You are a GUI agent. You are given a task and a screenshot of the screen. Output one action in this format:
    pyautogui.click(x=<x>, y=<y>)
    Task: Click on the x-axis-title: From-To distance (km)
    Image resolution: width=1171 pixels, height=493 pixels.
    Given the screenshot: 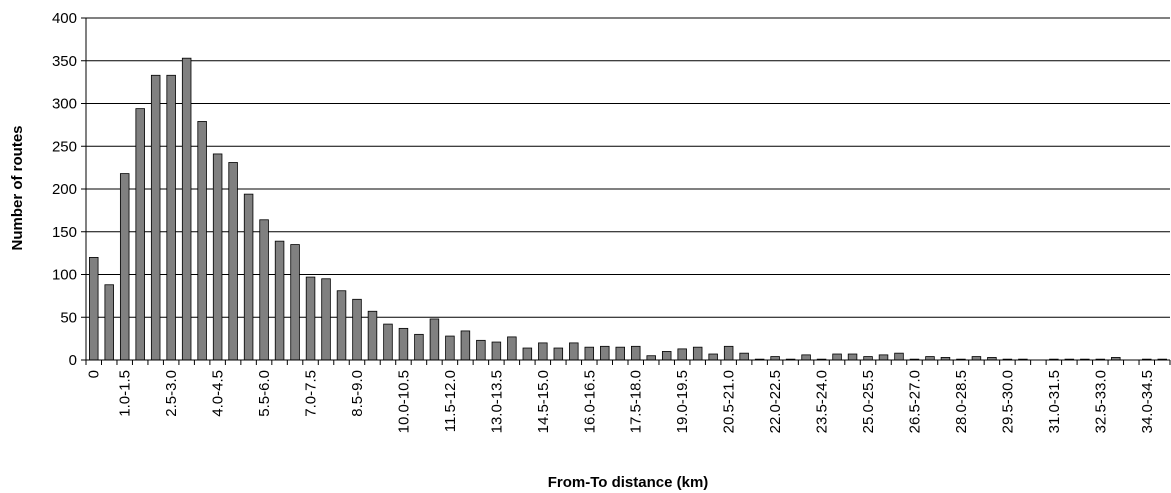 What is the action you would take?
    pyautogui.click(x=628, y=482)
    